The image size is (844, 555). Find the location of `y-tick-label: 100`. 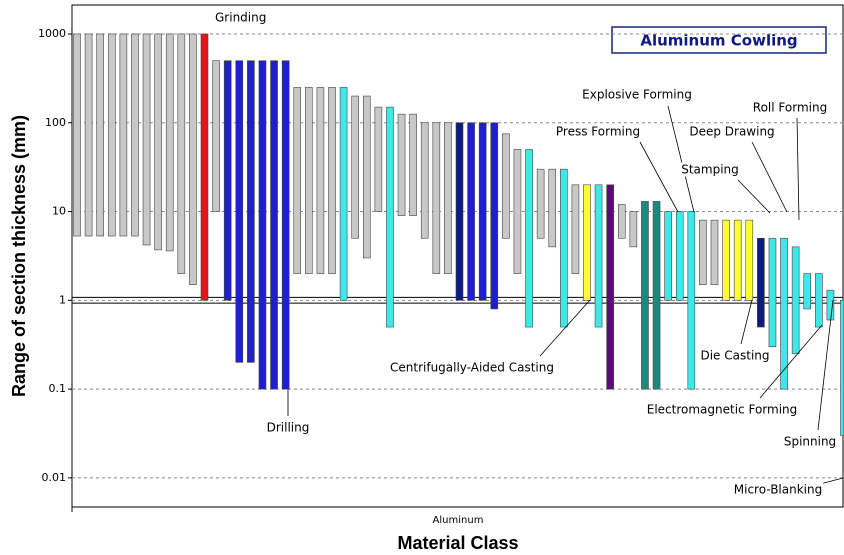

y-tick-label: 100 is located at coordinates (55, 122).